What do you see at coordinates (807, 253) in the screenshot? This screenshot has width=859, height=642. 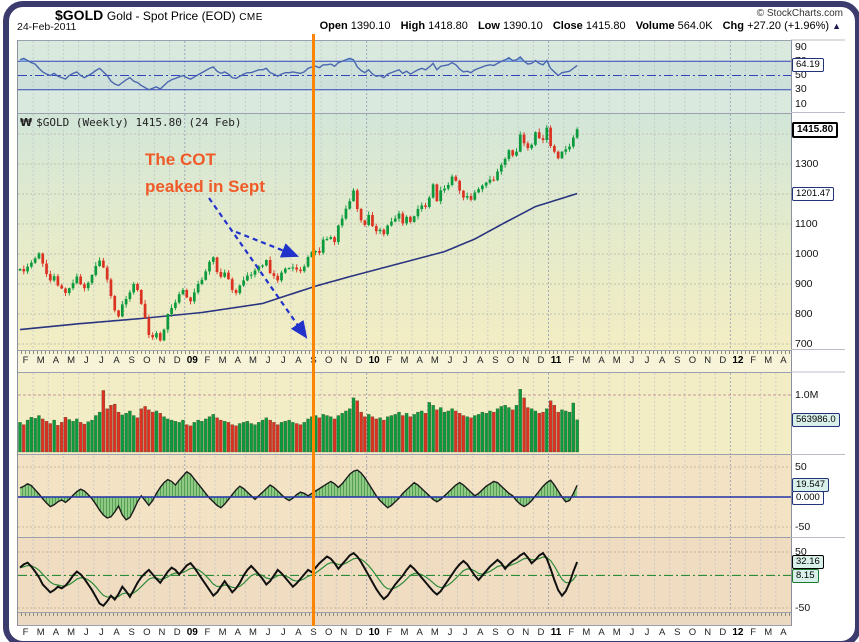 I see `y-axis-tick-label: 1000` at bounding box center [807, 253].